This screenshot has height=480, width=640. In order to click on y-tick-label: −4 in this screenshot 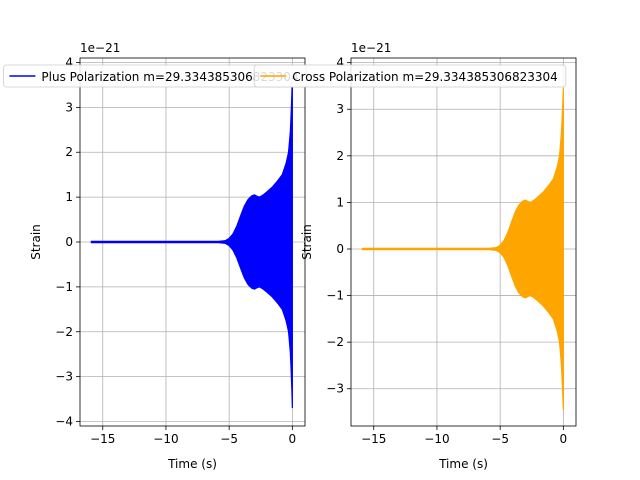, I will do `click(64, 422)`.